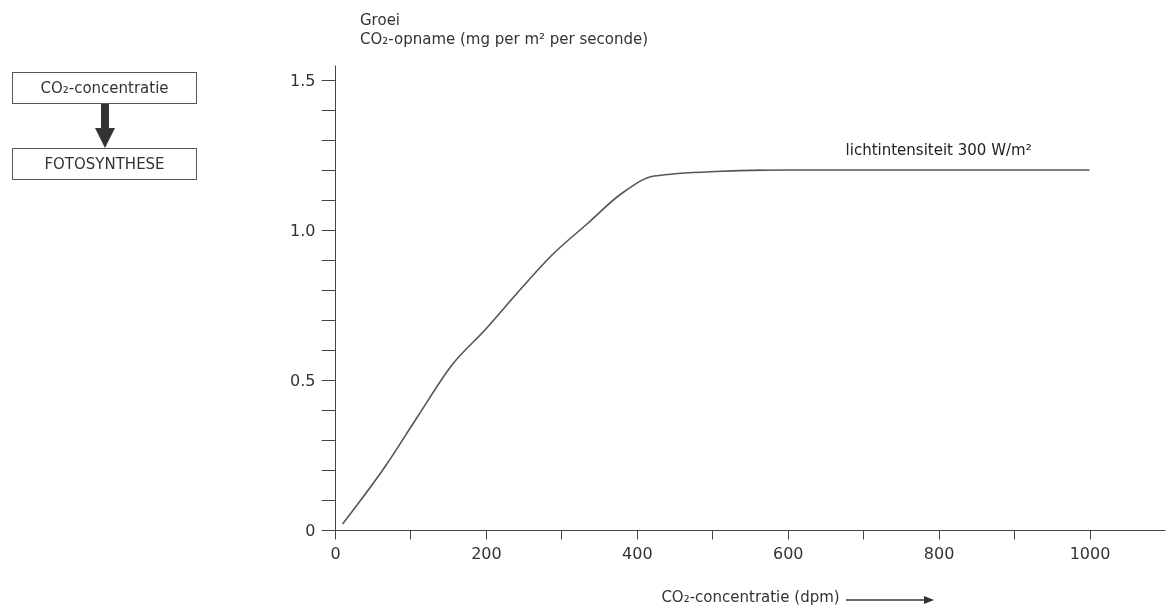 This screenshot has width=1170, height=614. I want to click on y-tick-label: 0.5, so click(303, 380).